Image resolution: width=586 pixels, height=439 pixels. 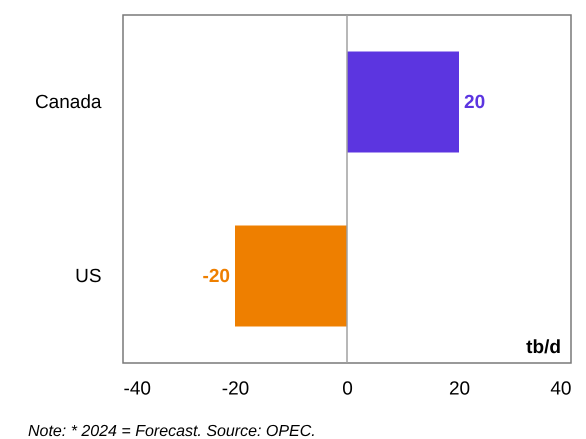 What do you see at coordinates (172, 431) in the screenshot?
I see `text: Note: * 2024 = Forecast. Source: OPEC.` at bounding box center [172, 431].